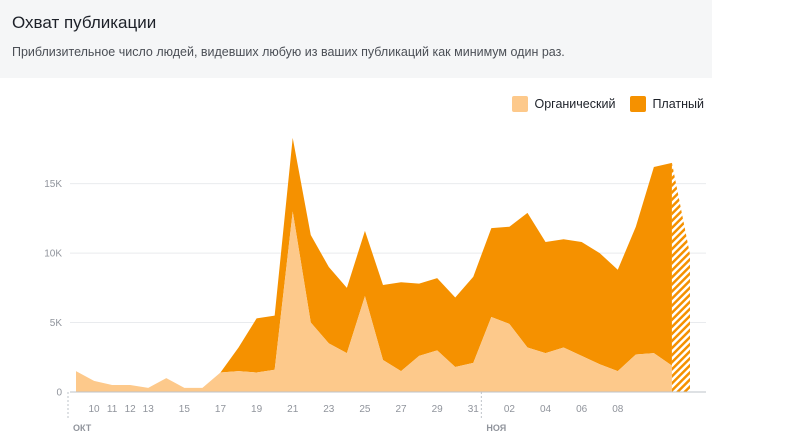 The image size is (798, 441). What do you see at coordinates (496, 428) in the screenshot?
I see `month-label: НОЯ` at bounding box center [496, 428].